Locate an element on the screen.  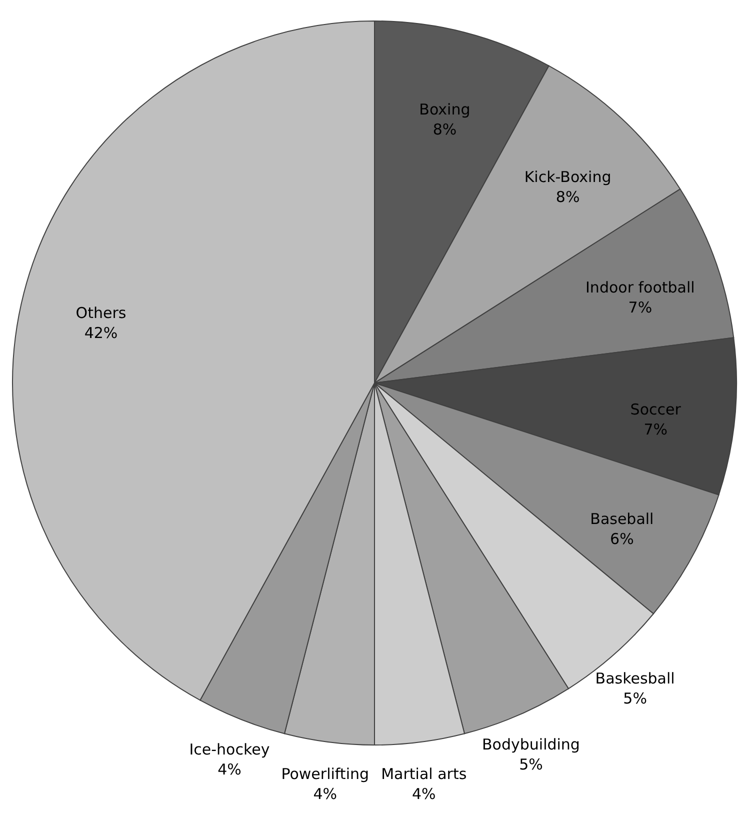
slice-label: Kick-Boxing is located at coordinates (568, 177).